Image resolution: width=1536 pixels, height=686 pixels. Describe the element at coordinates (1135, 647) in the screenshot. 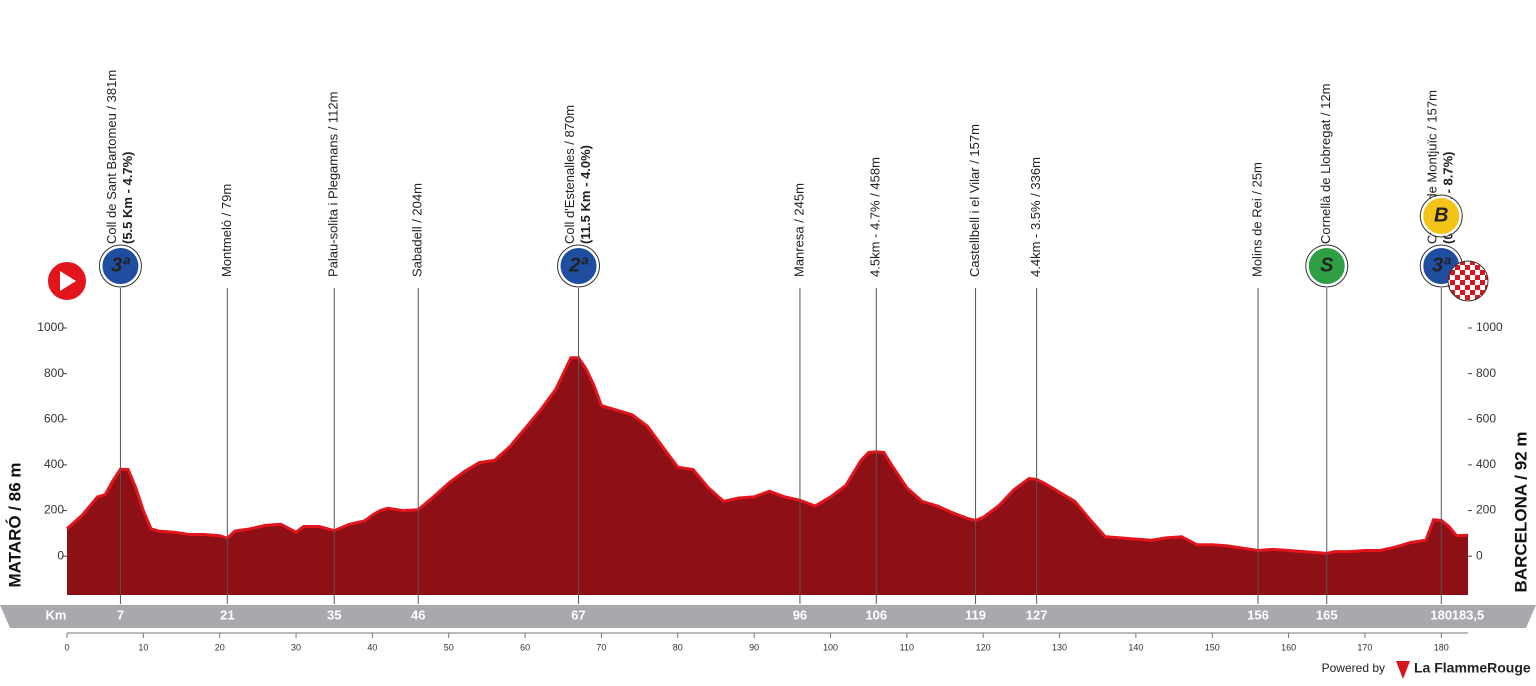

I see `x-tick-label: 140` at that location.